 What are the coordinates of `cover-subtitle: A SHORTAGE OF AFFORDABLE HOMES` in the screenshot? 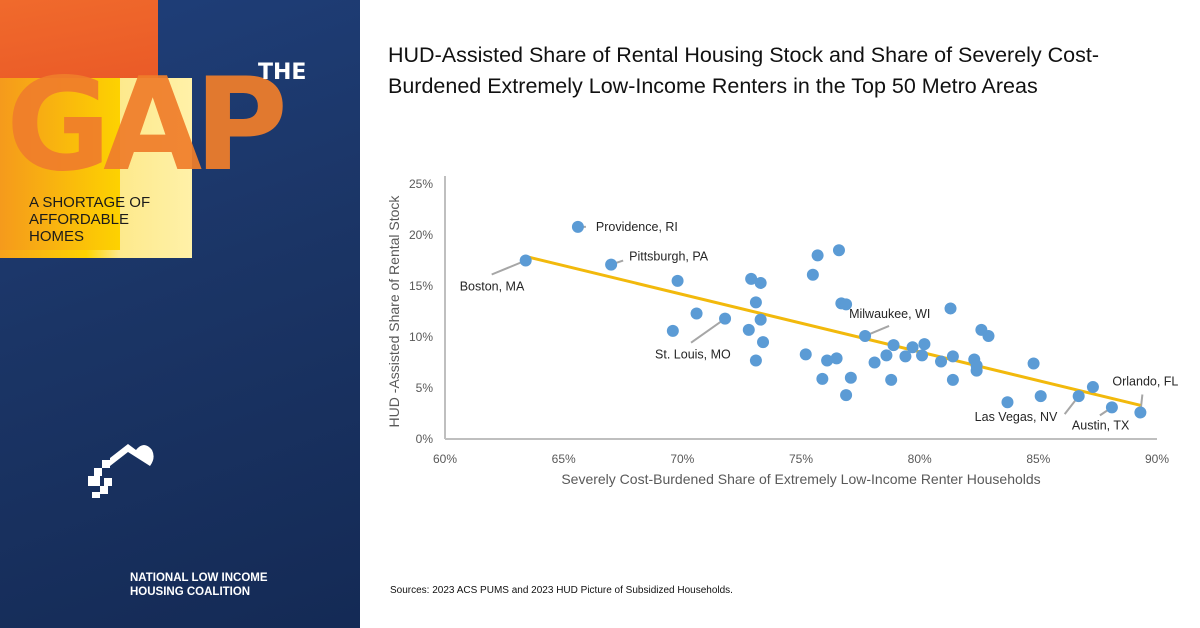 It's located at (90, 219).